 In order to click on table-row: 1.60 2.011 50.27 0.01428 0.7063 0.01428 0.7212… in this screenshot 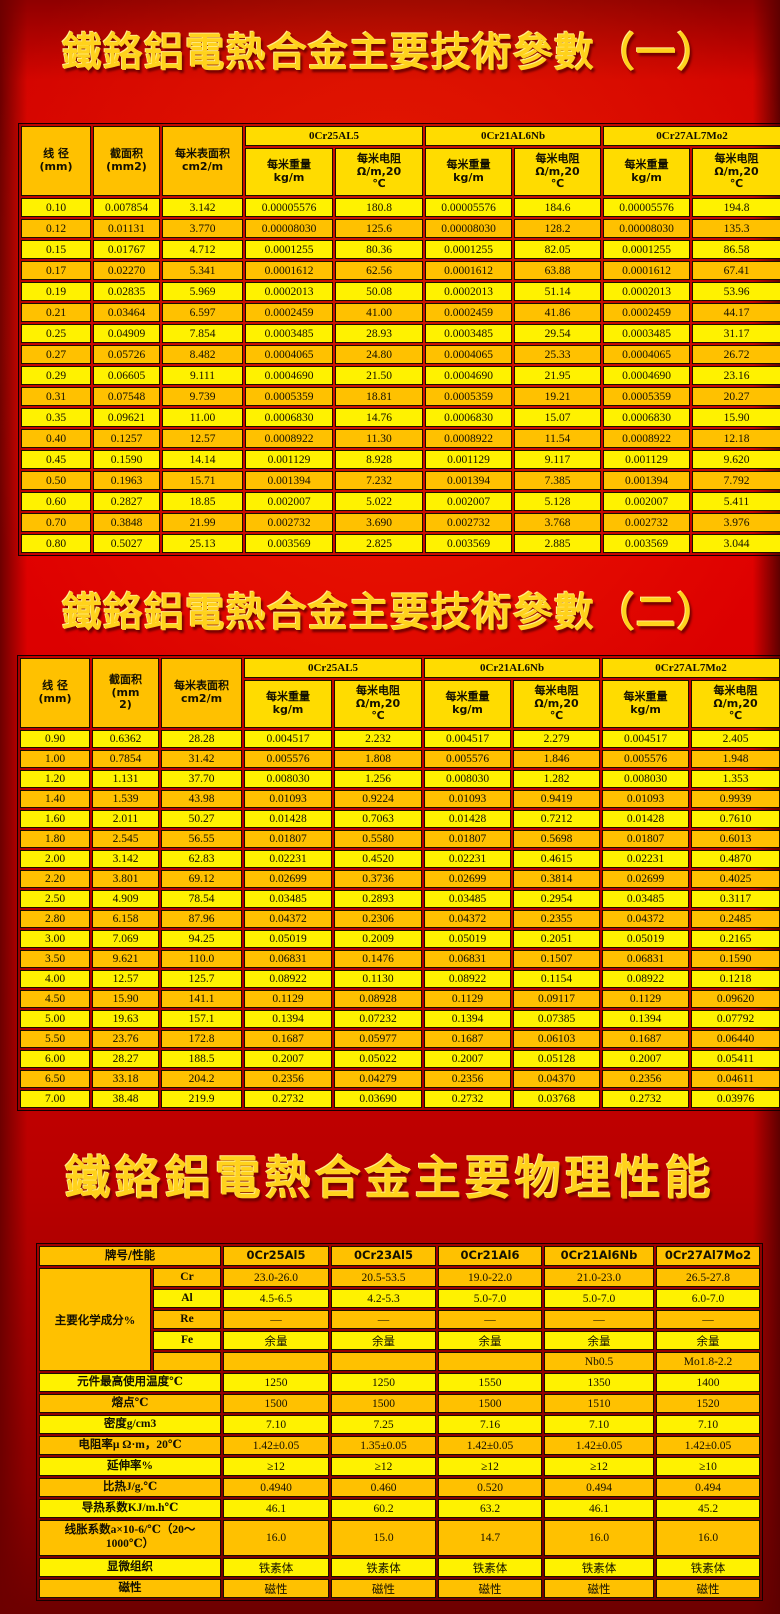, I will do `click(400, 819)`.